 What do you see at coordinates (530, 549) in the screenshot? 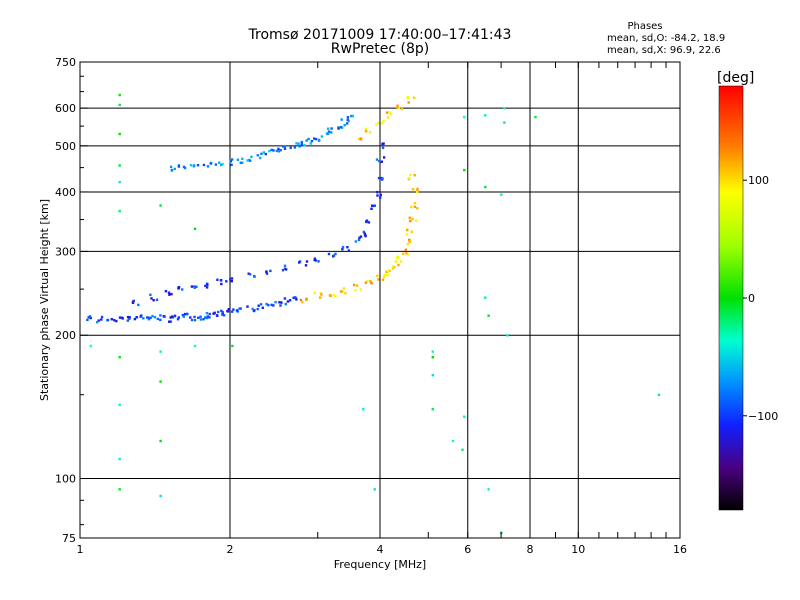
I see `x-tick-label: 8` at bounding box center [530, 549].